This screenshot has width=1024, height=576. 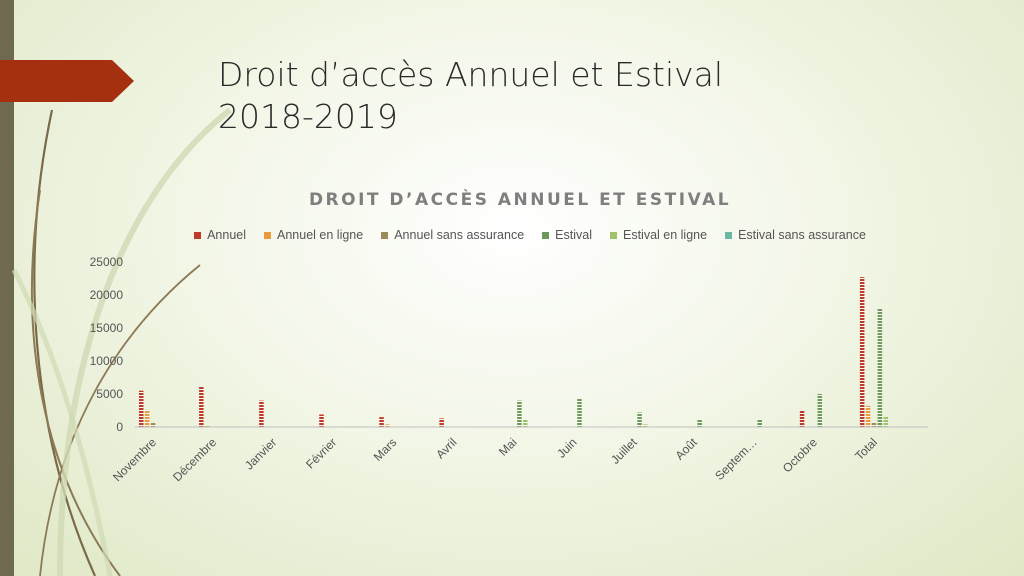 I want to click on y-tick-label: 0, so click(x=119, y=427).